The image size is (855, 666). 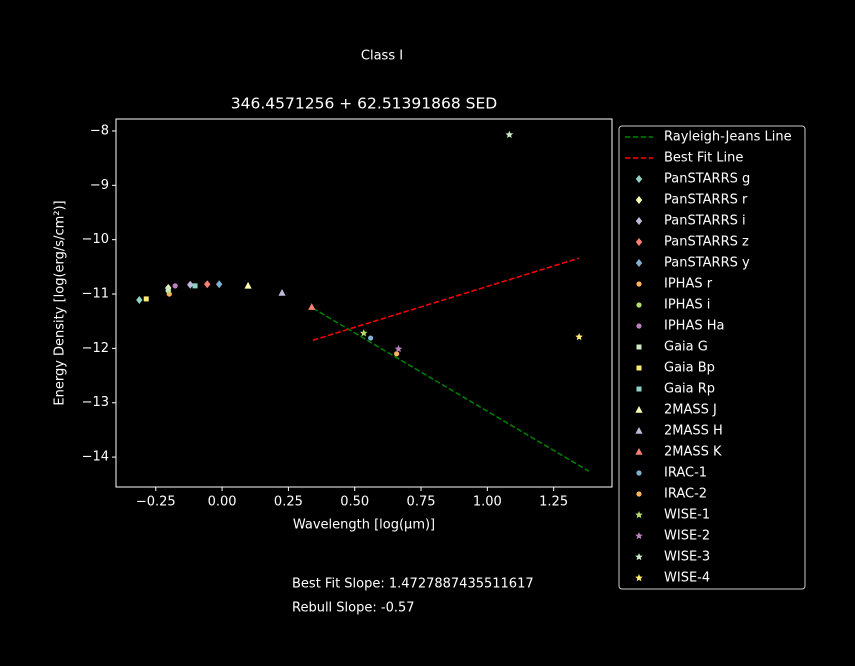 I want to click on x-tick-label: 0.75, so click(x=421, y=502).